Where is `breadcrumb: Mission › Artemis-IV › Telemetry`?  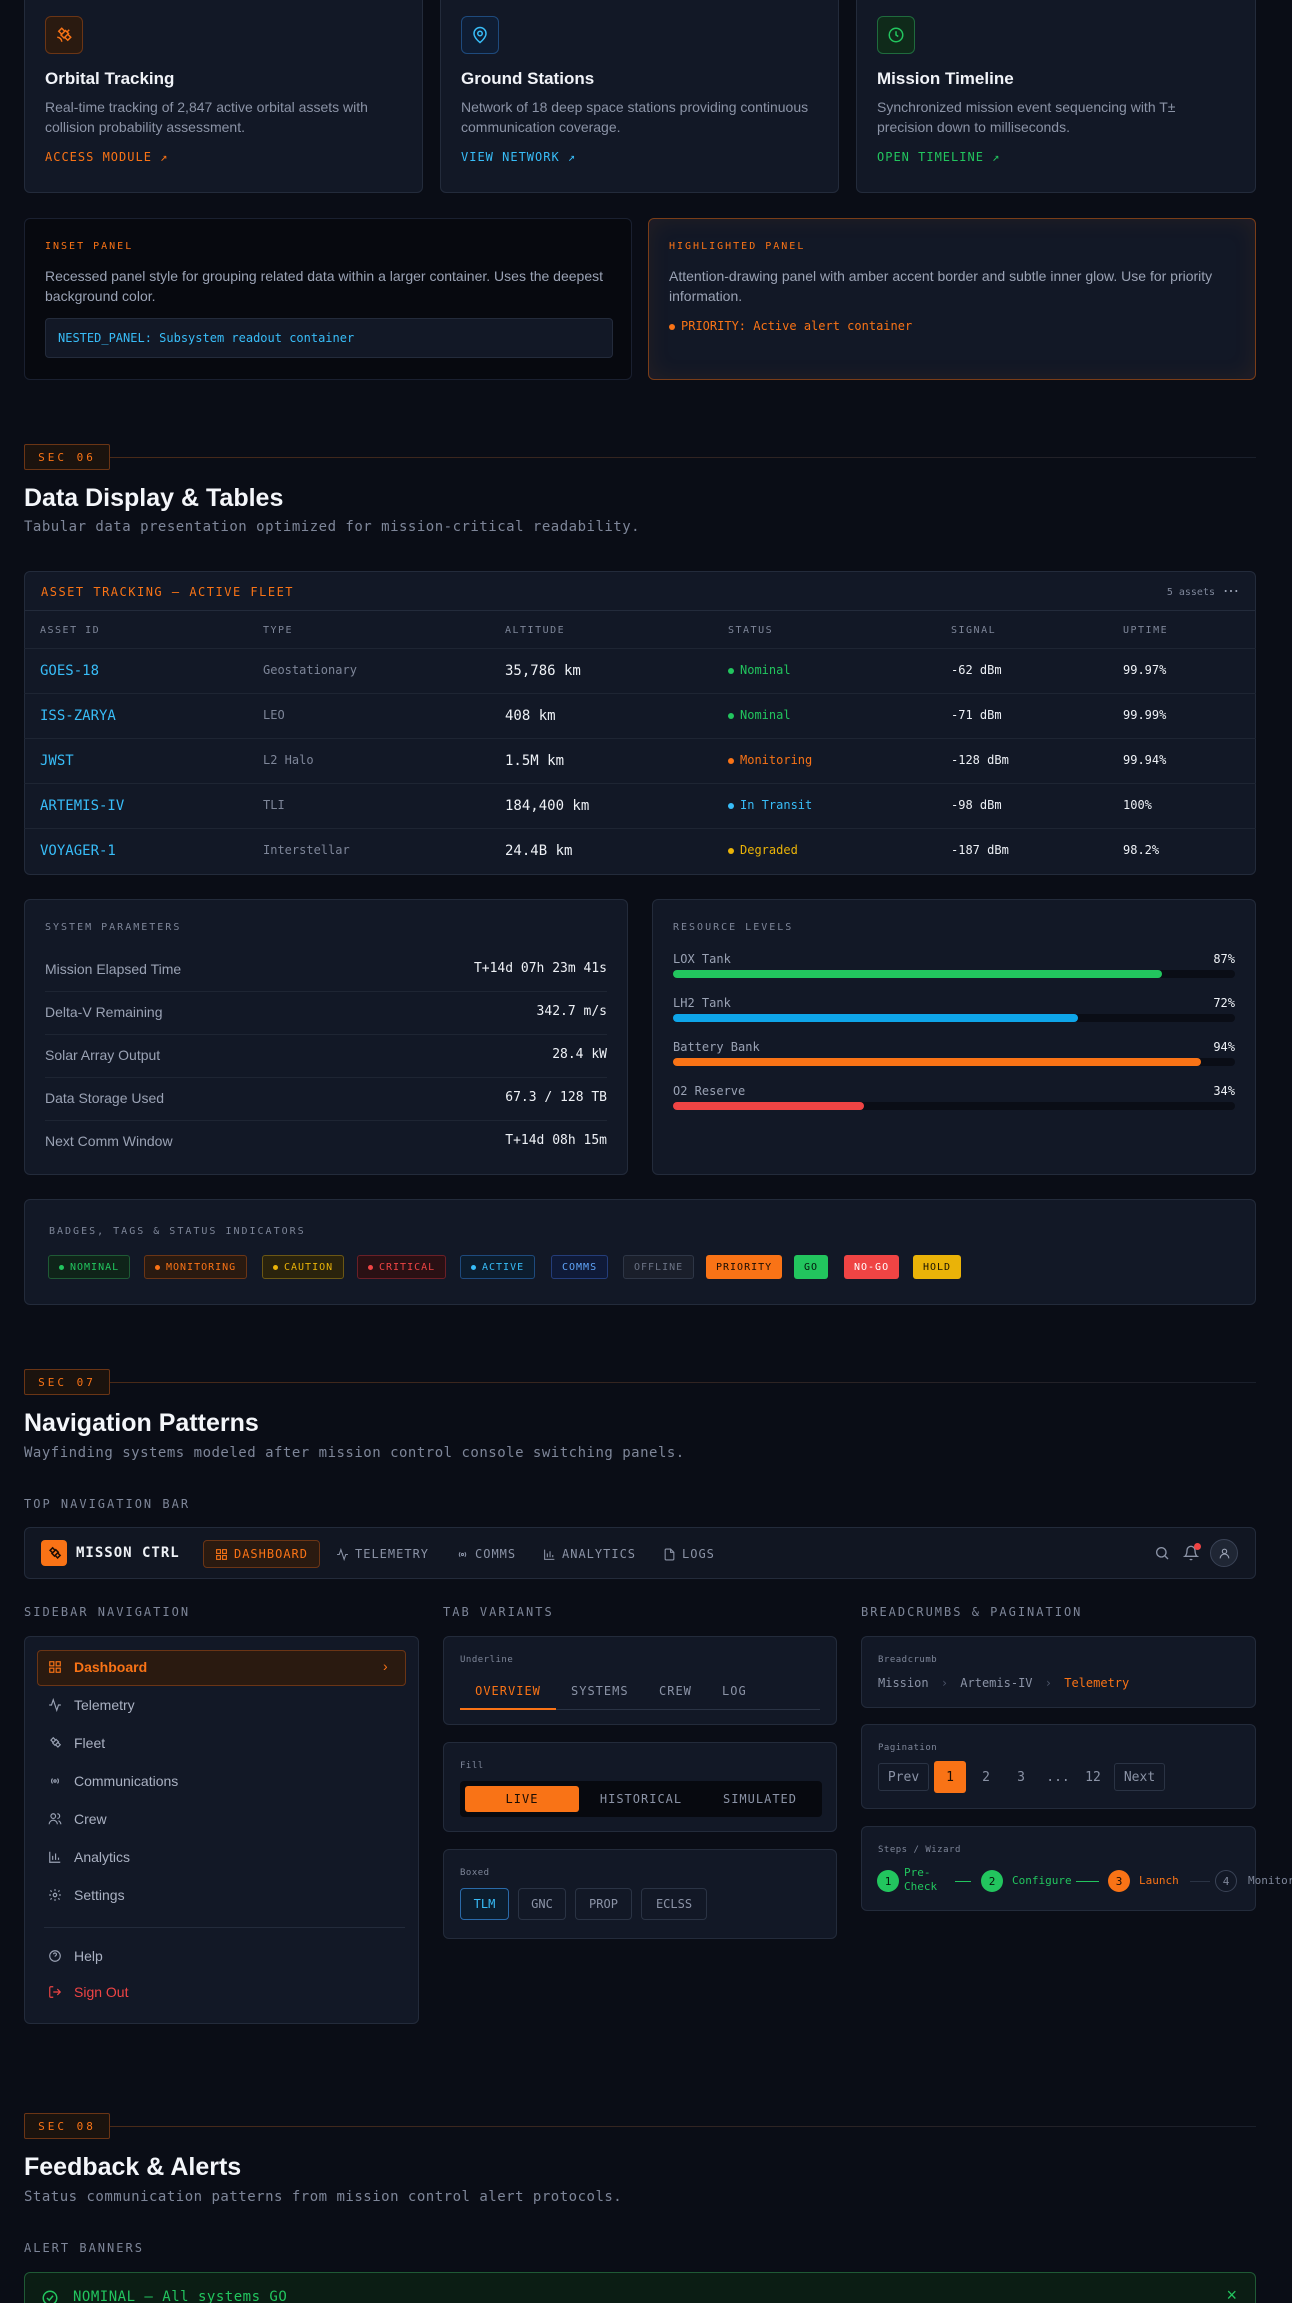 breadcrumb: Mission › Artemis-IV › Telemetry is located at coordinates (1003, 1683).